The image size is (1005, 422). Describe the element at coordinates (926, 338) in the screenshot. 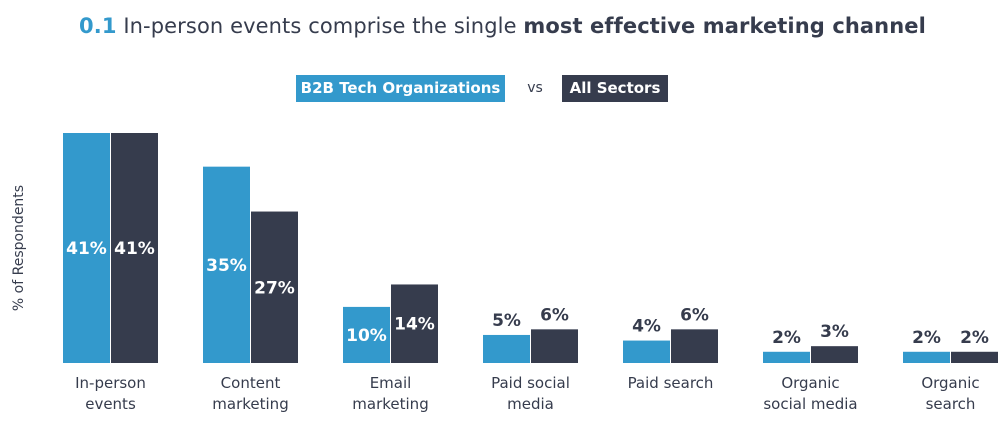

I see `value-label-b2b-6: 2%` at that location.